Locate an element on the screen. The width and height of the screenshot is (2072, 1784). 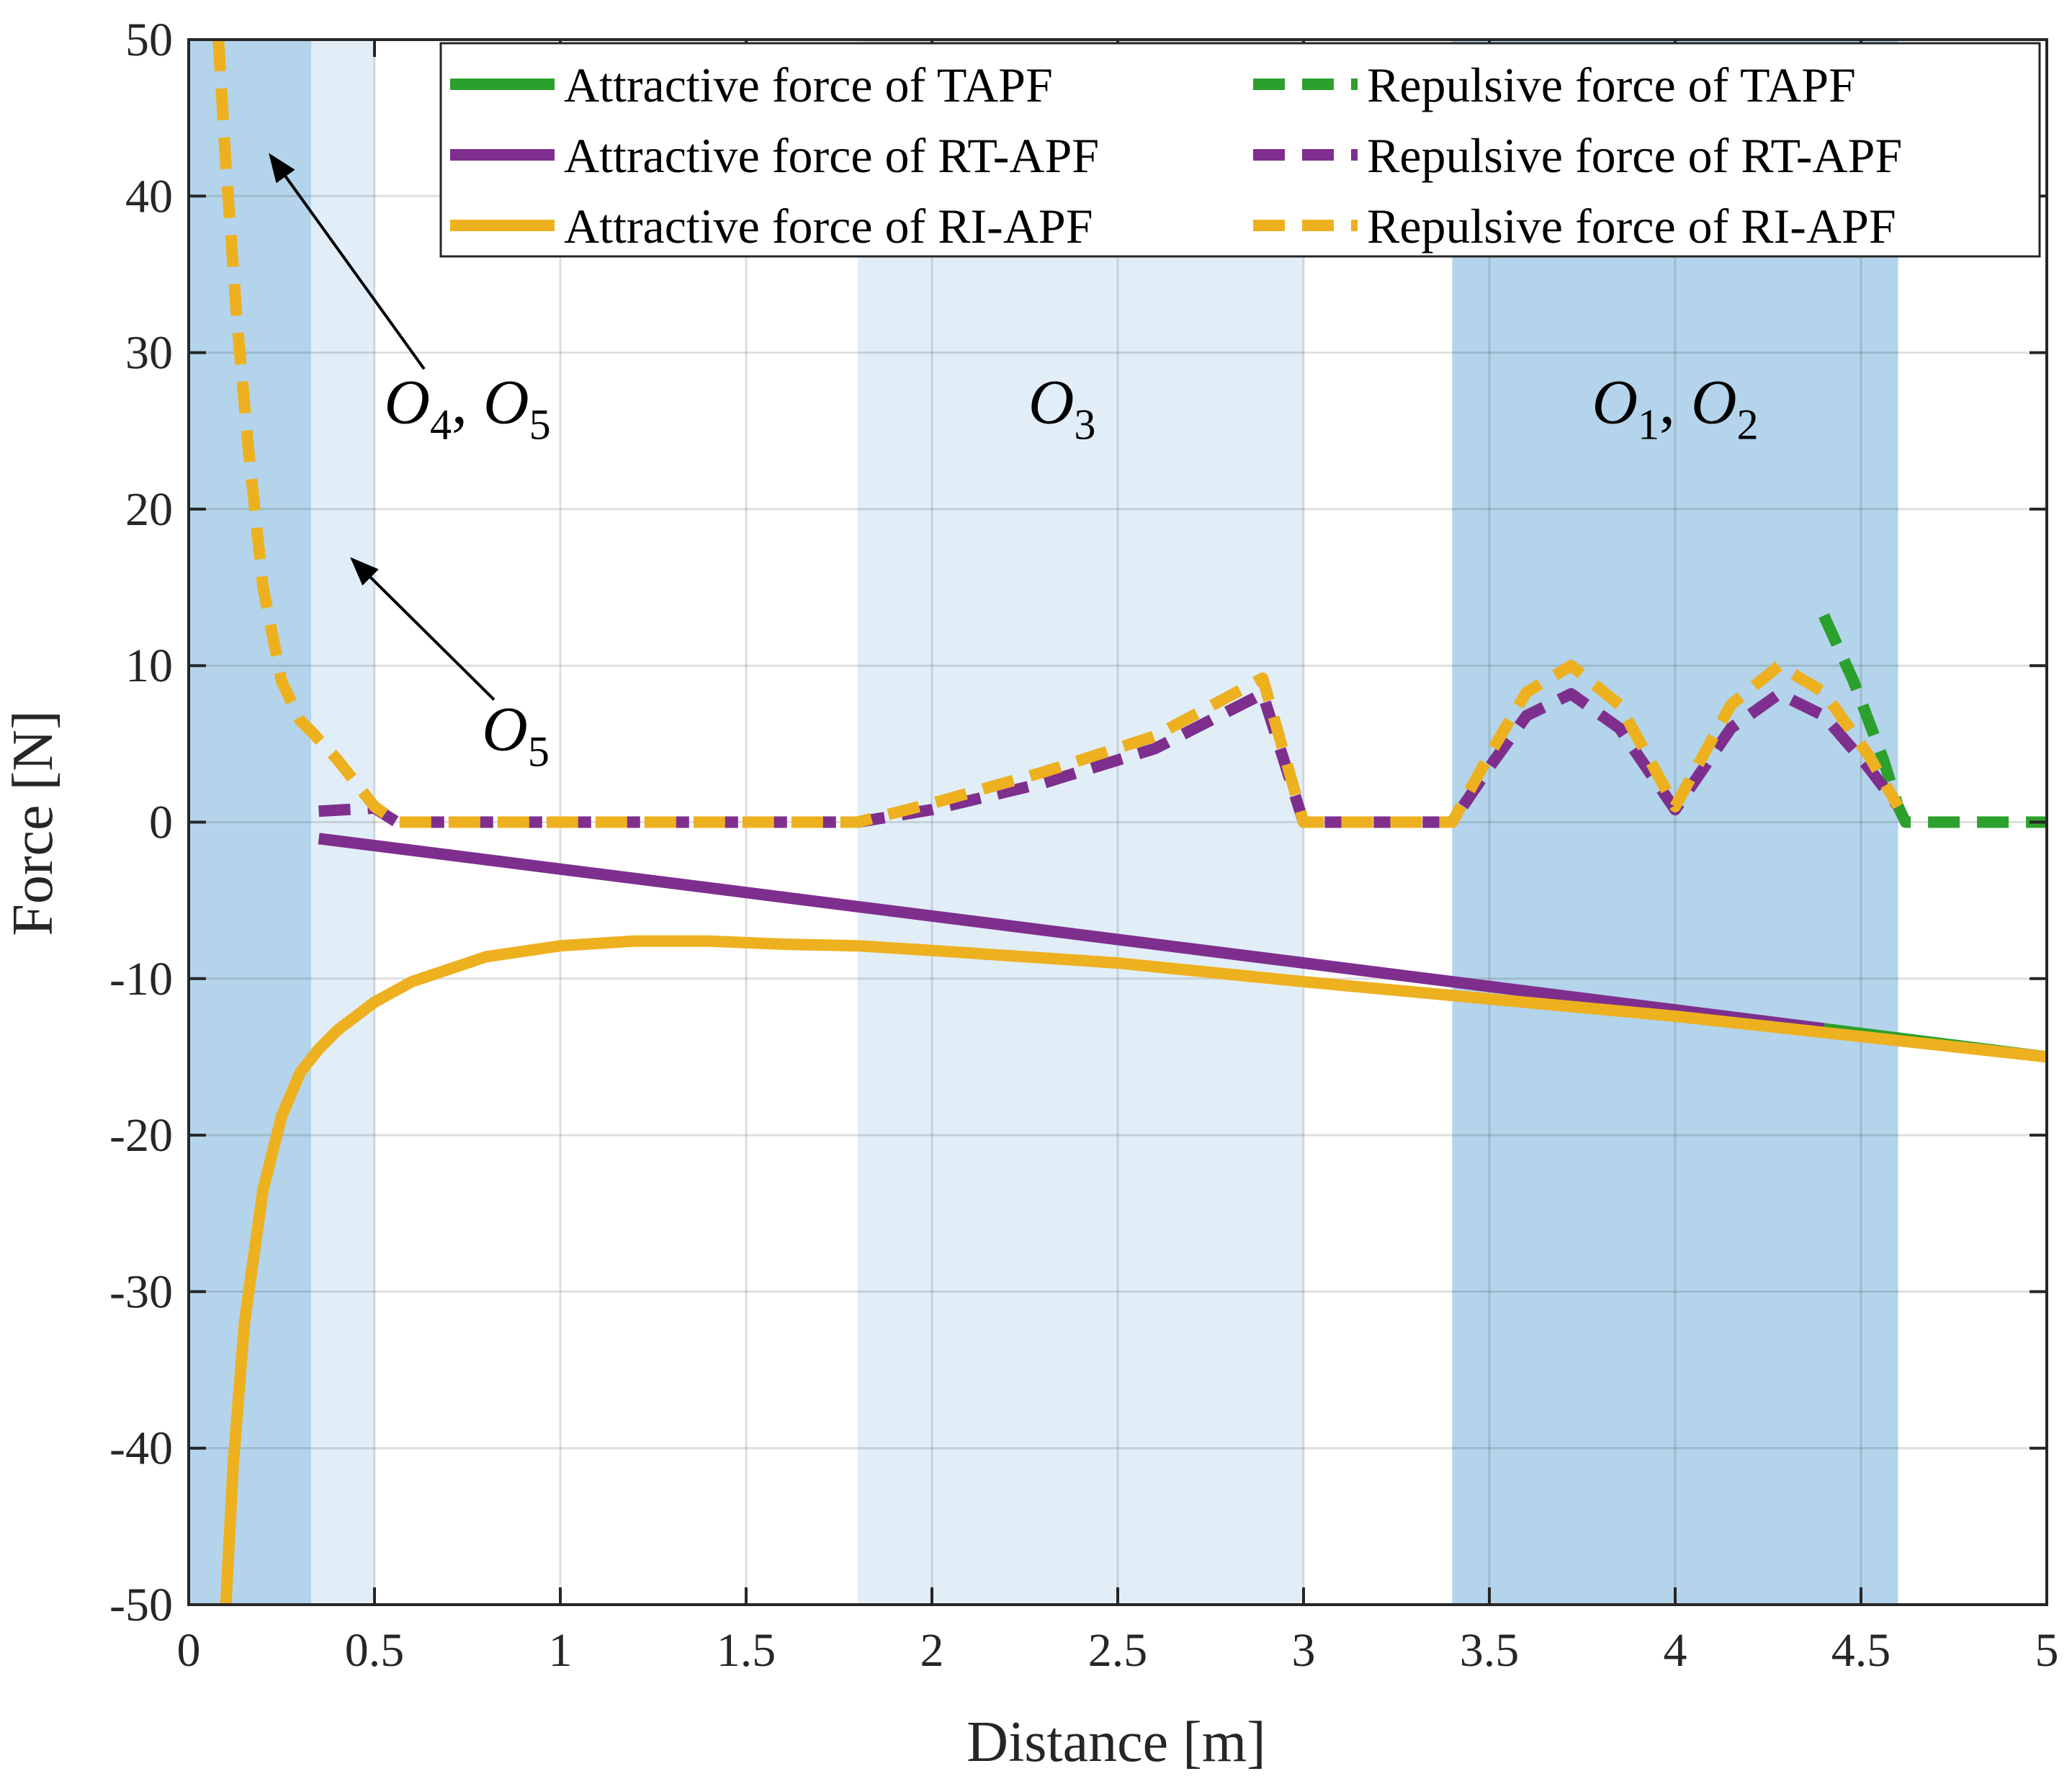
x-axis-title: Distance [m] is located at coordinates (1116, 1742).